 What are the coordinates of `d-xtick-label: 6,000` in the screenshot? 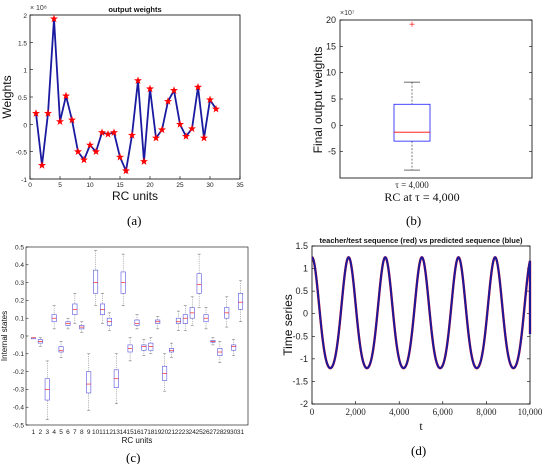 It's located at (443, 412).